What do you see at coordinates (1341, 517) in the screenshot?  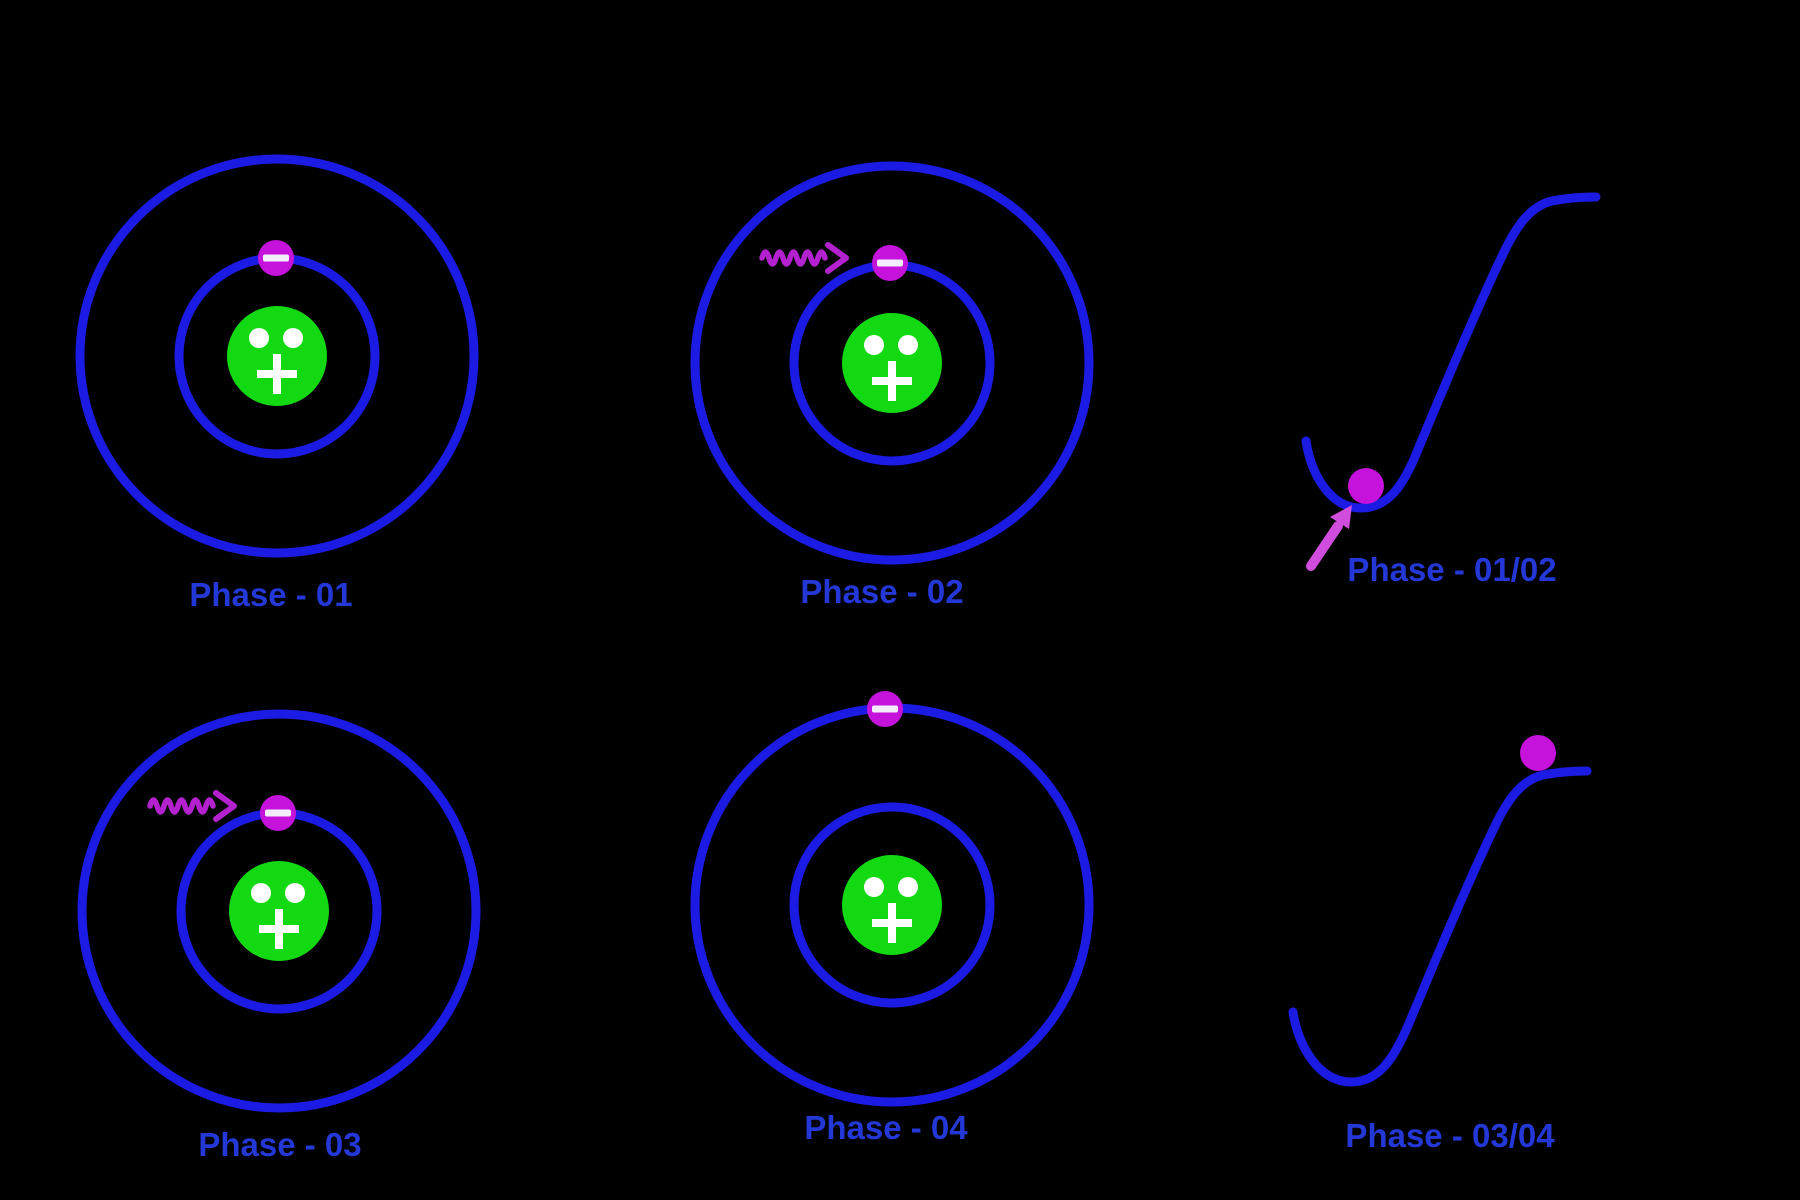 I see `pointer-head` at bounding box center [1341, 517].